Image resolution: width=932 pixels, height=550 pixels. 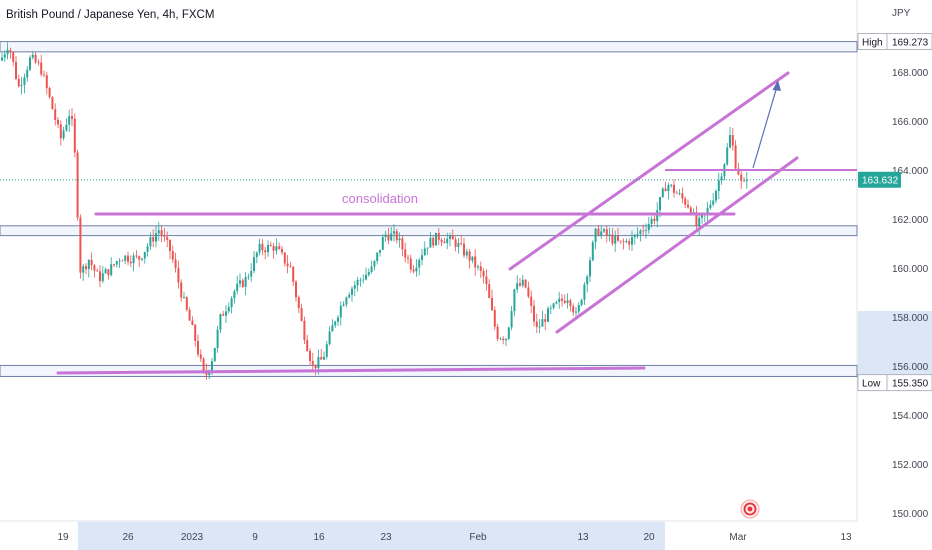 I want to click on y-tick-label: 156.000, so click(x=910, y=367).